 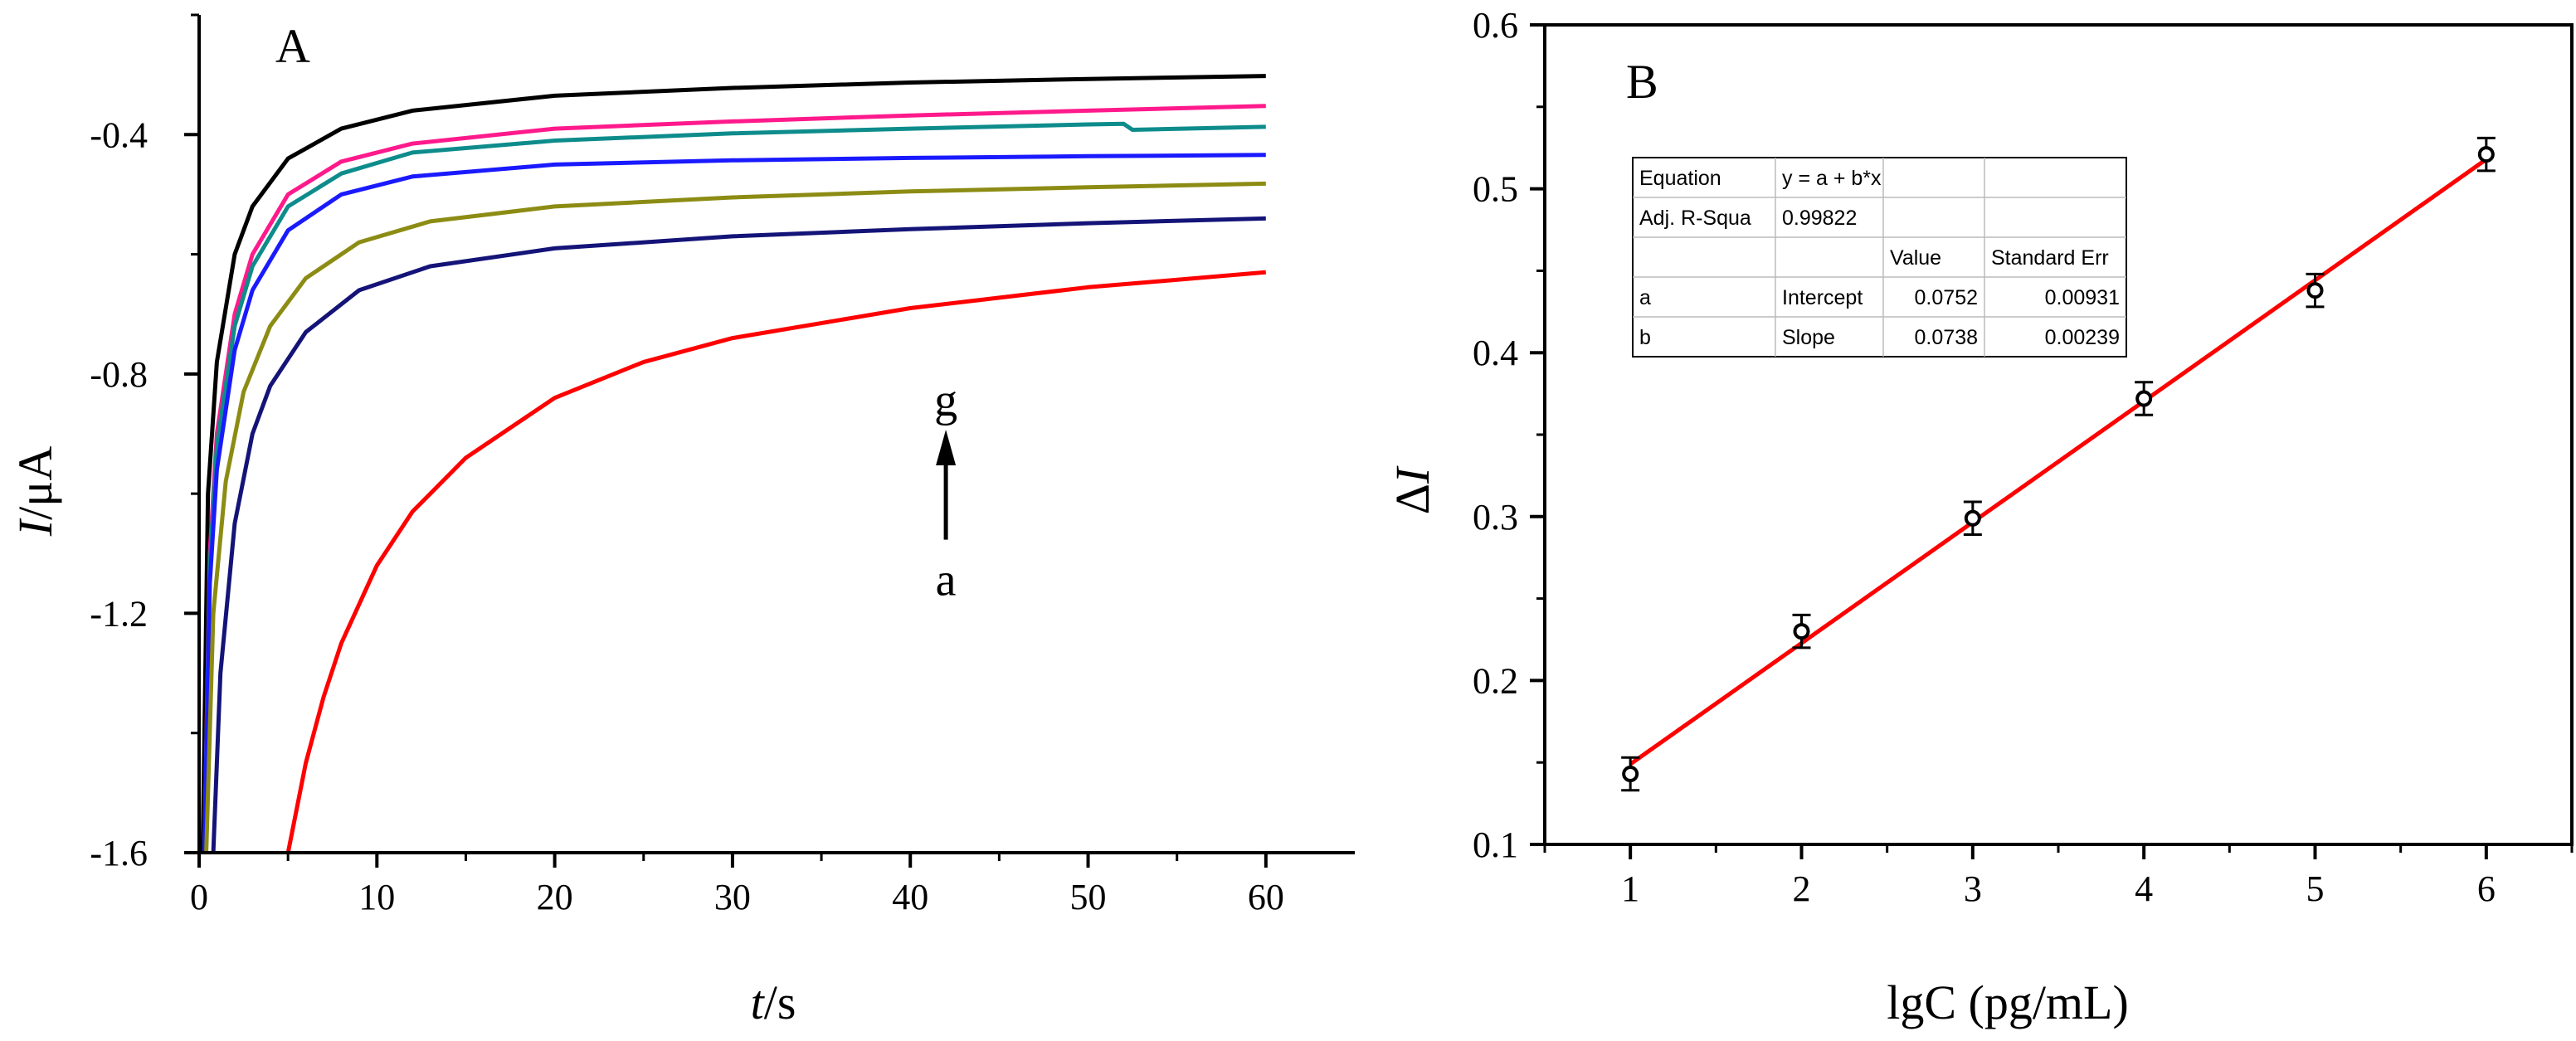 I want to click on panel-a-y-tick-label: -1.6, so click(x=119, y=853).